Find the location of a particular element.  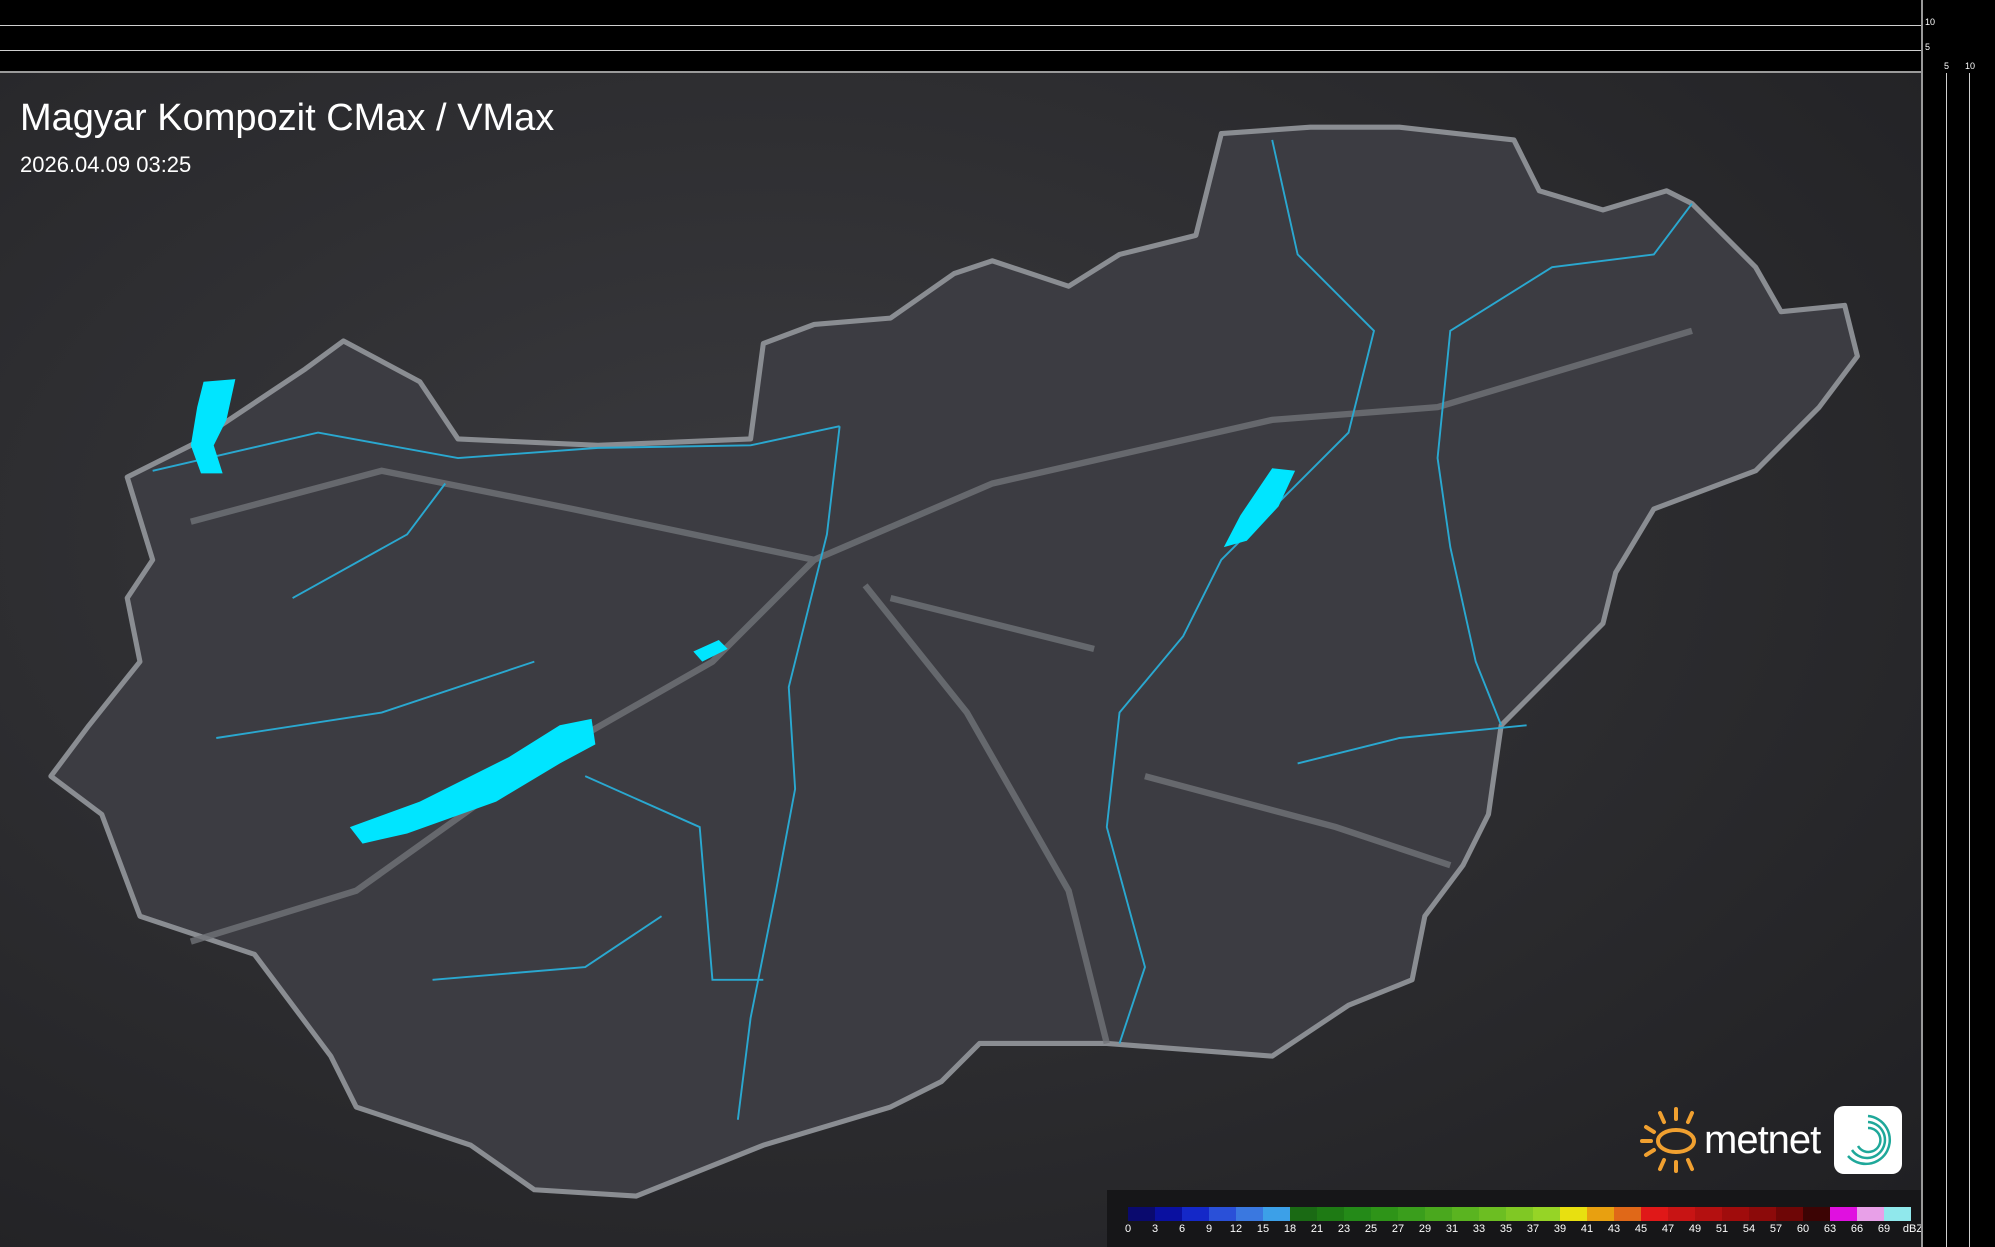

legend-label: 35 is located at coordinates (1506, 1229).